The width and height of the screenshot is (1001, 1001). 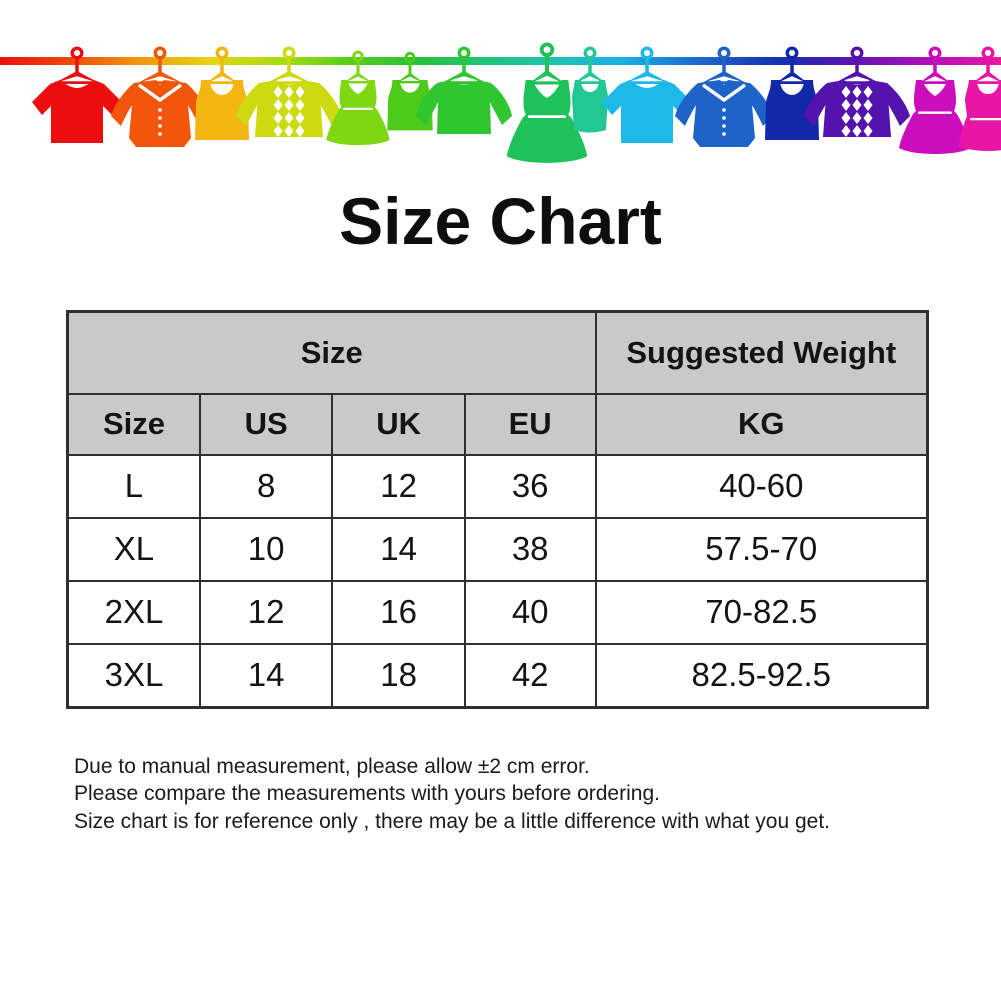 I want to click on cell-kg: 57.5-70, so click(x=761, y=549).